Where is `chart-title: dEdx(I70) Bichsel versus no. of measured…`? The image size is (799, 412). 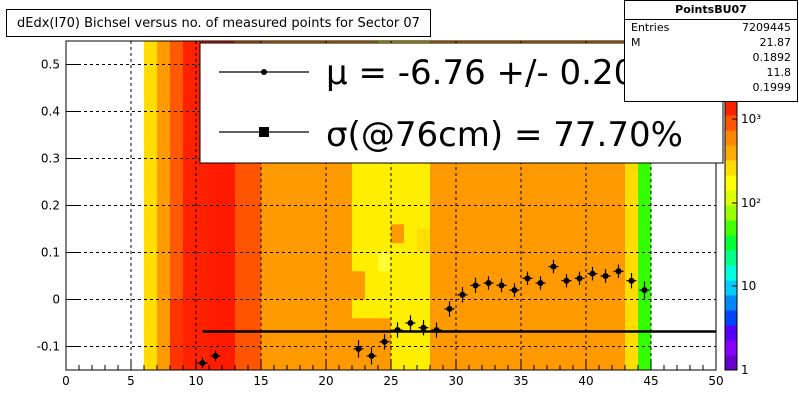
chart-title: dEdx(I70) Bichsel versus no. of measured… is located at coordinates (218, 23).